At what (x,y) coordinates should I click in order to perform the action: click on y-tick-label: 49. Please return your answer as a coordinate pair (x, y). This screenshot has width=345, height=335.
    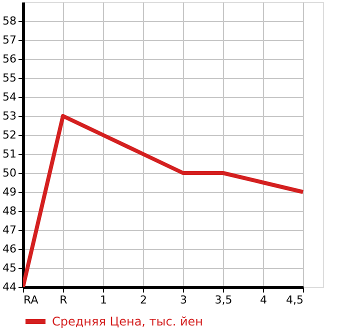
    Looking at the image, I should click on (9, 192).